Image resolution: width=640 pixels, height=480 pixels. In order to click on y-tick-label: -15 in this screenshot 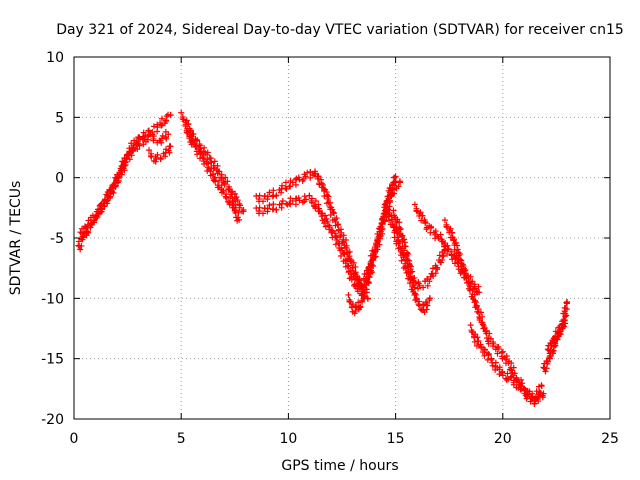, I will do `click(52, 360)`.